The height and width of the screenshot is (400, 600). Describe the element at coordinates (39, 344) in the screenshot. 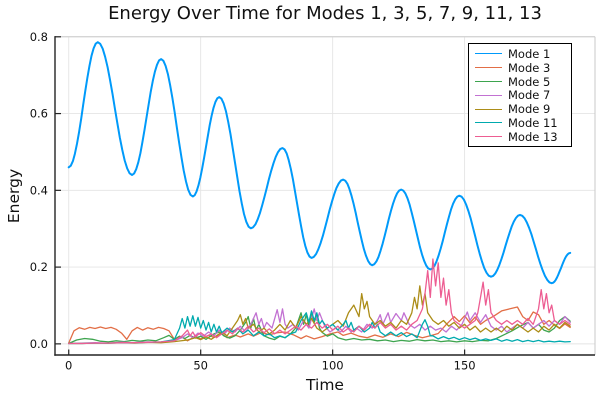

I see `y-tick-label: 0.0` at that location.